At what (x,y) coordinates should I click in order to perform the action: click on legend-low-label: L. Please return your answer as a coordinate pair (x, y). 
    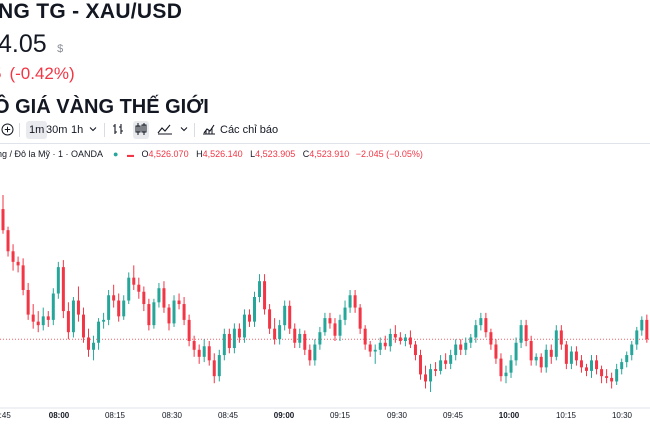
    Looking at the image, I should click on (253, 154).